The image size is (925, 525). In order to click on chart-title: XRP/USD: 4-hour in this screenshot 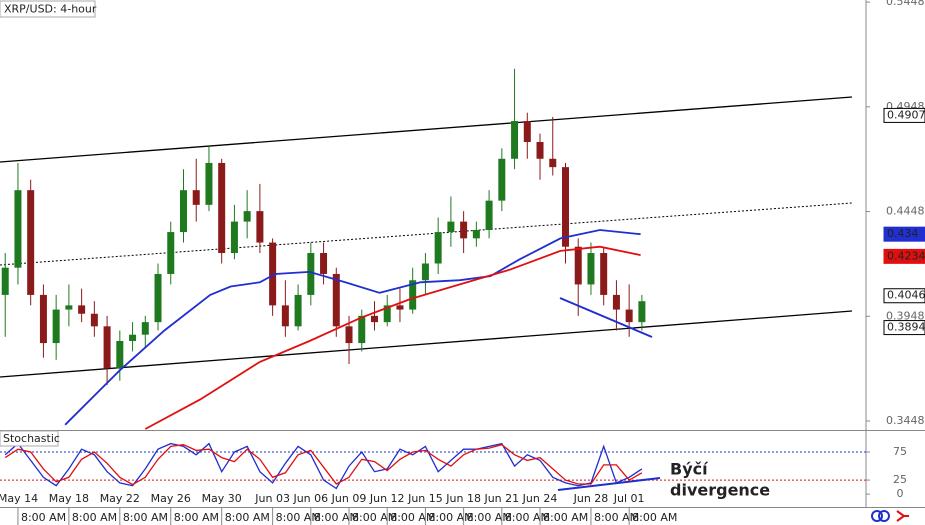, I will do `click(50, 9)`.